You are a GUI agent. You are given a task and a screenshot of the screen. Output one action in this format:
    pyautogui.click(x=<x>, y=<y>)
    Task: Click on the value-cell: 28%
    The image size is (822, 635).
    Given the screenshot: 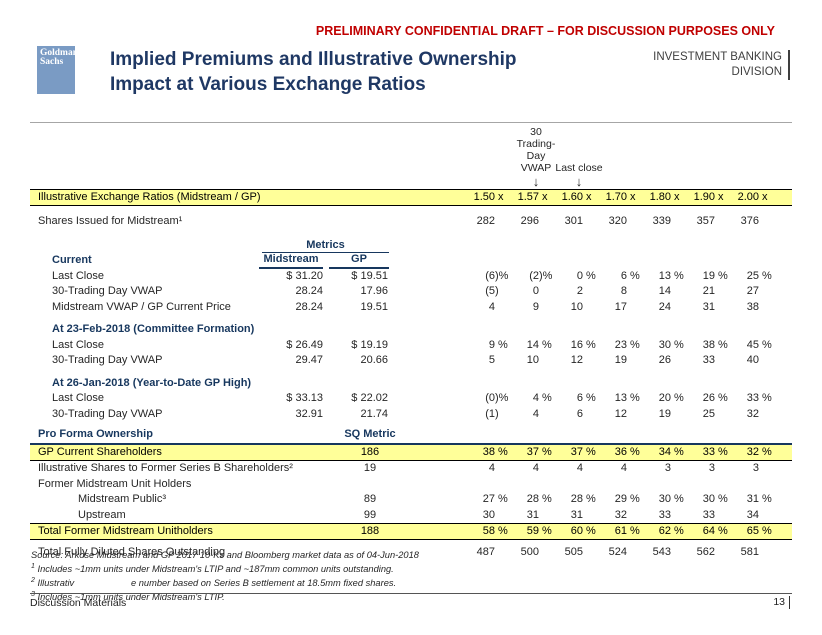 What is the action you would take?
    pyautogui.click(x=530, y=500)
    